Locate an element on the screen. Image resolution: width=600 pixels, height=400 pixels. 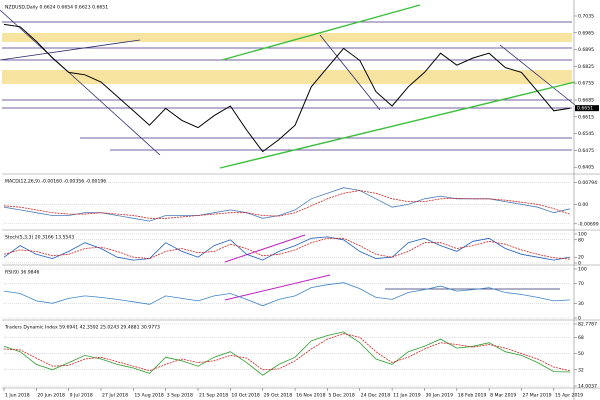
y-tick-label: 32 is located at coordinates (581, 370).